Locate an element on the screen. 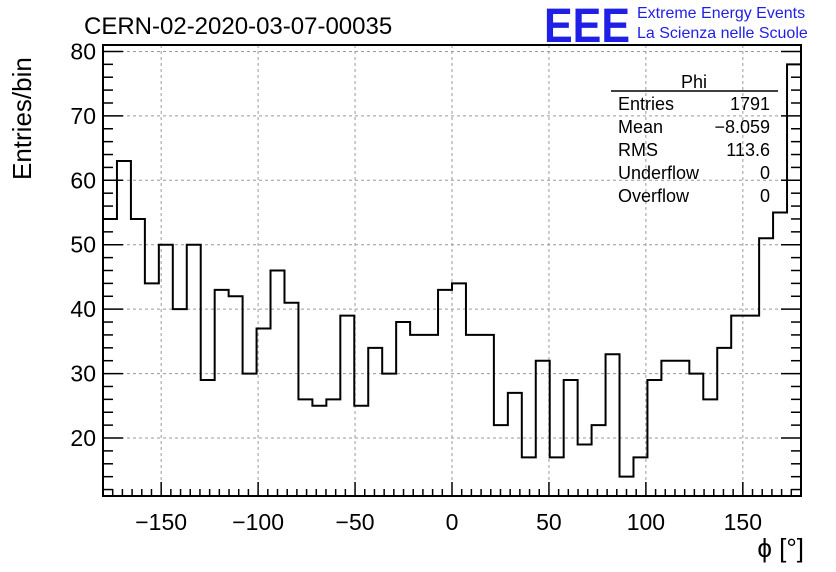 This screenshot has width=836, height=572. x-axis-label: ϕ [°] is located at coordinates (780, 548).